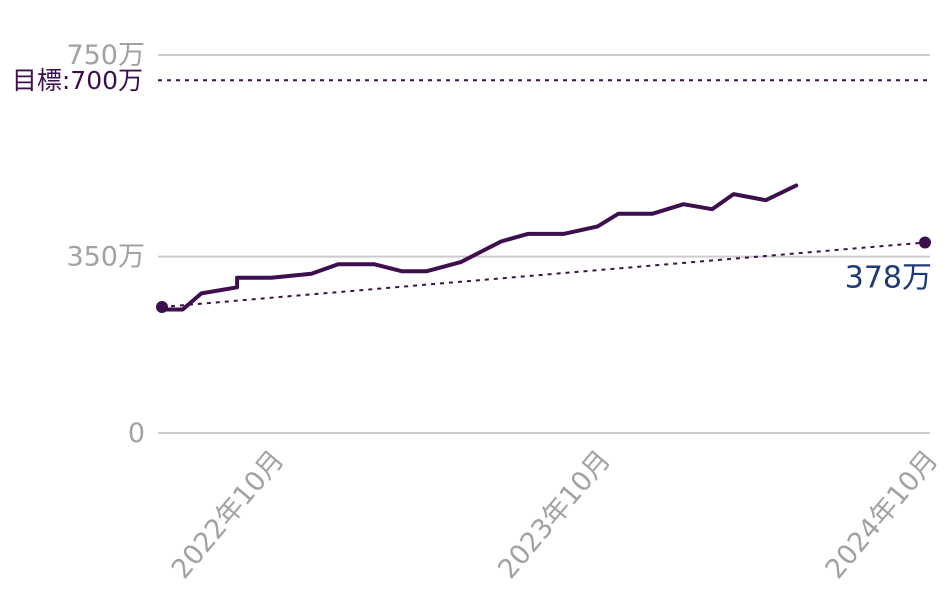 Image resolution: width=948 pixels, height=609 pixels. I want to click on target-label: 目標:700万, so click(77, 80).